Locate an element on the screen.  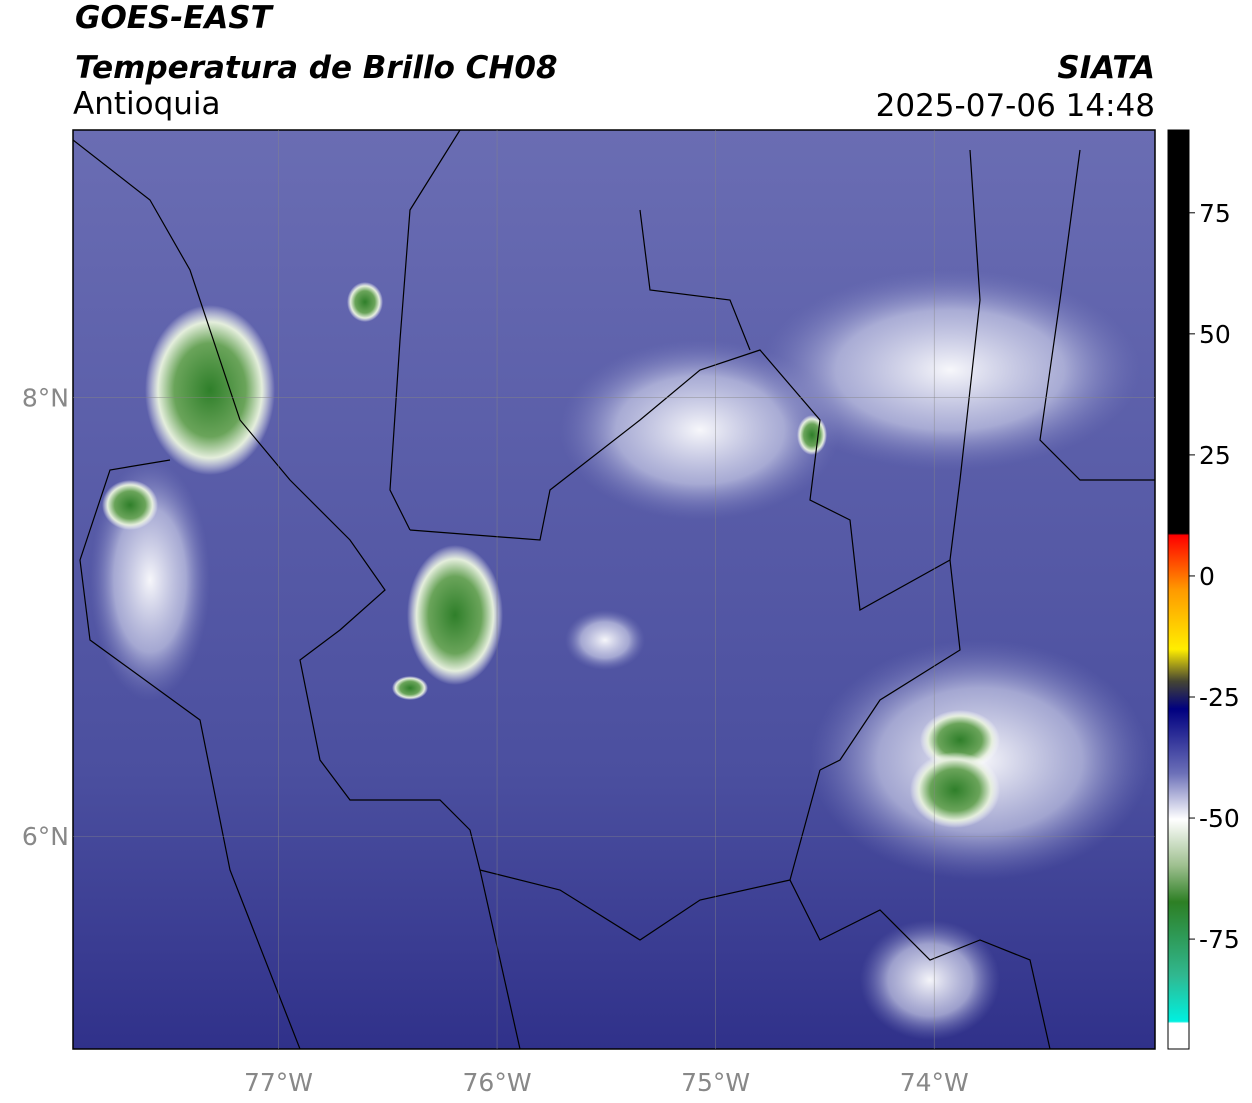
colorbar is located at coordinates (1178, 589).